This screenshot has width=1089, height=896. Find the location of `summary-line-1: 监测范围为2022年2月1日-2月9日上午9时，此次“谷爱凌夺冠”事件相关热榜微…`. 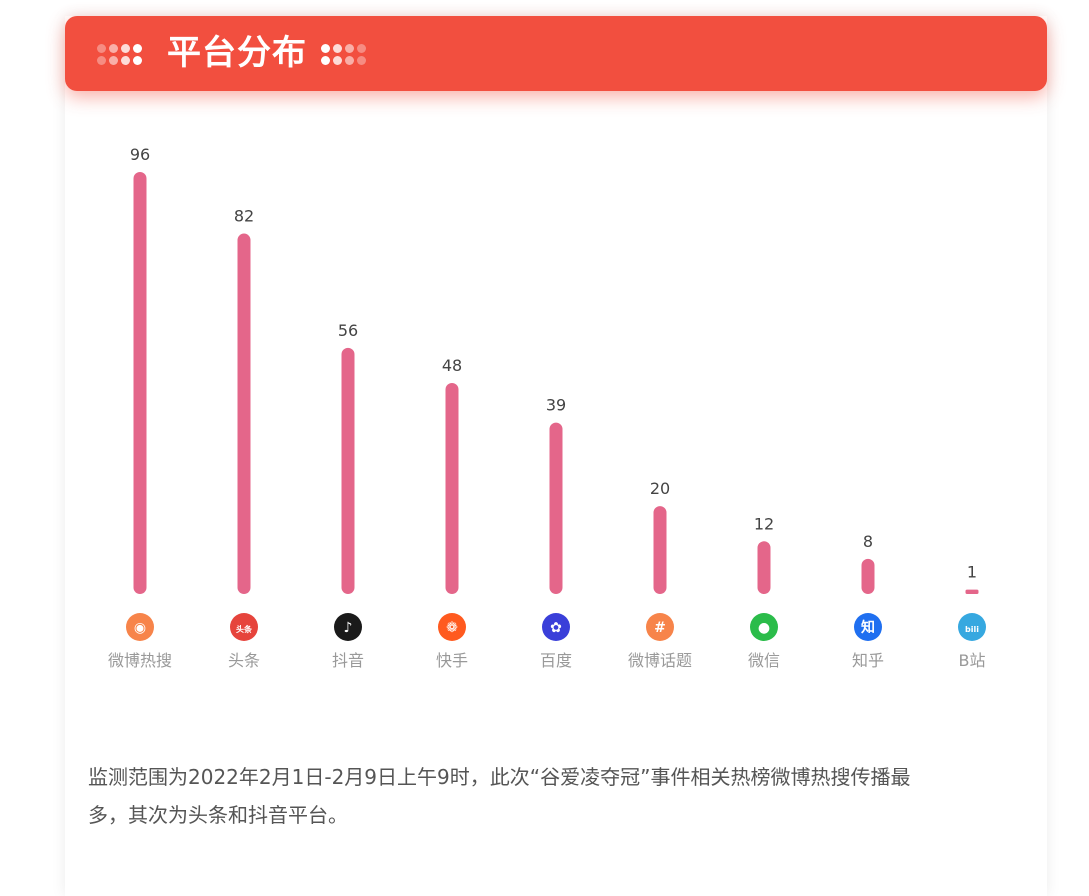

summary-line-1: 监测范围为2022年2月1日-2月9日上午9时，此次“谷爱凌夺冠”事件相关热榜微… is located at coordinates (499, 777).